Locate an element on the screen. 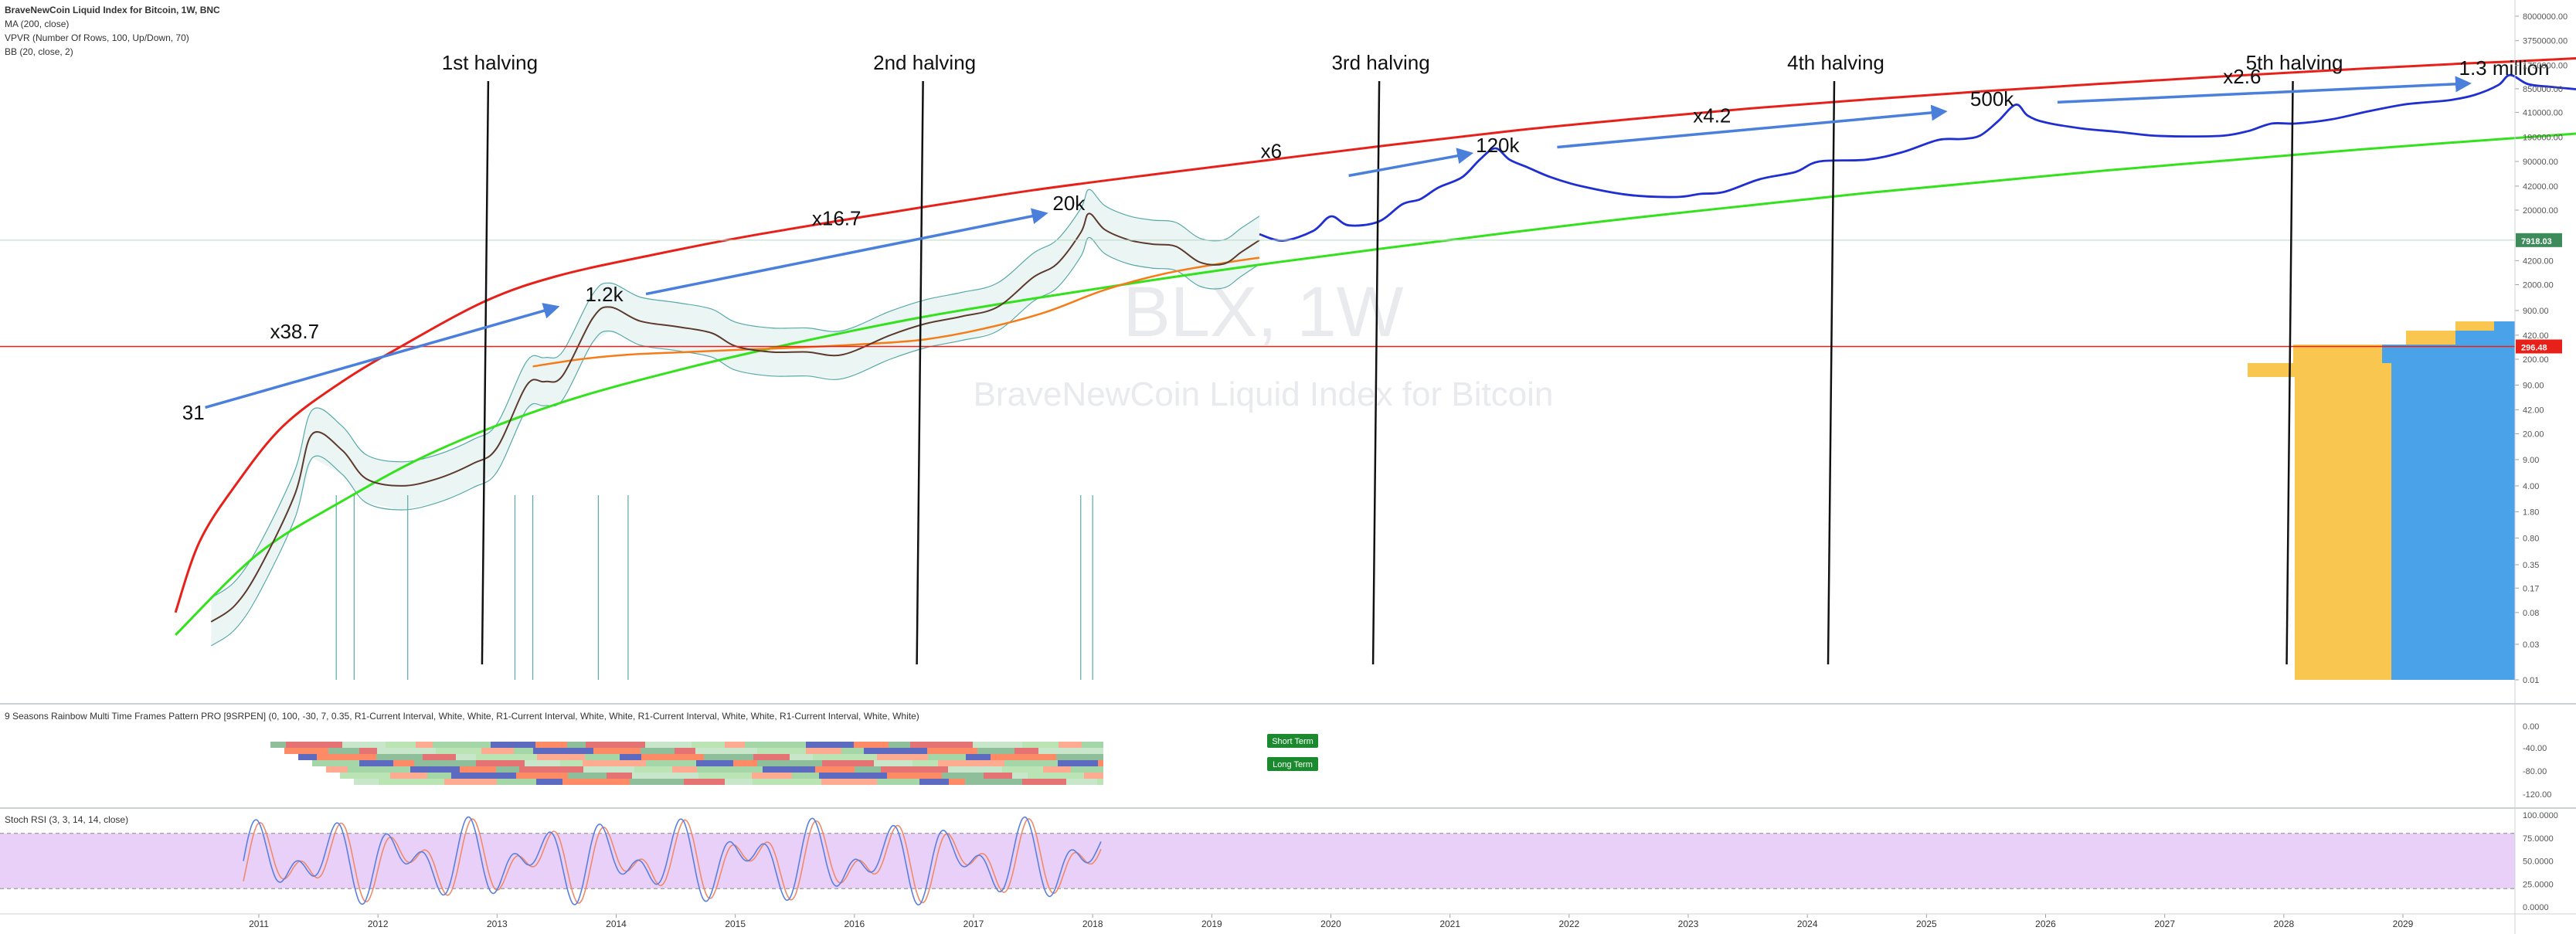 This screenshot has width=2576, height=934. red-price-label: 296.48 is located at coordinates (2534, 347).